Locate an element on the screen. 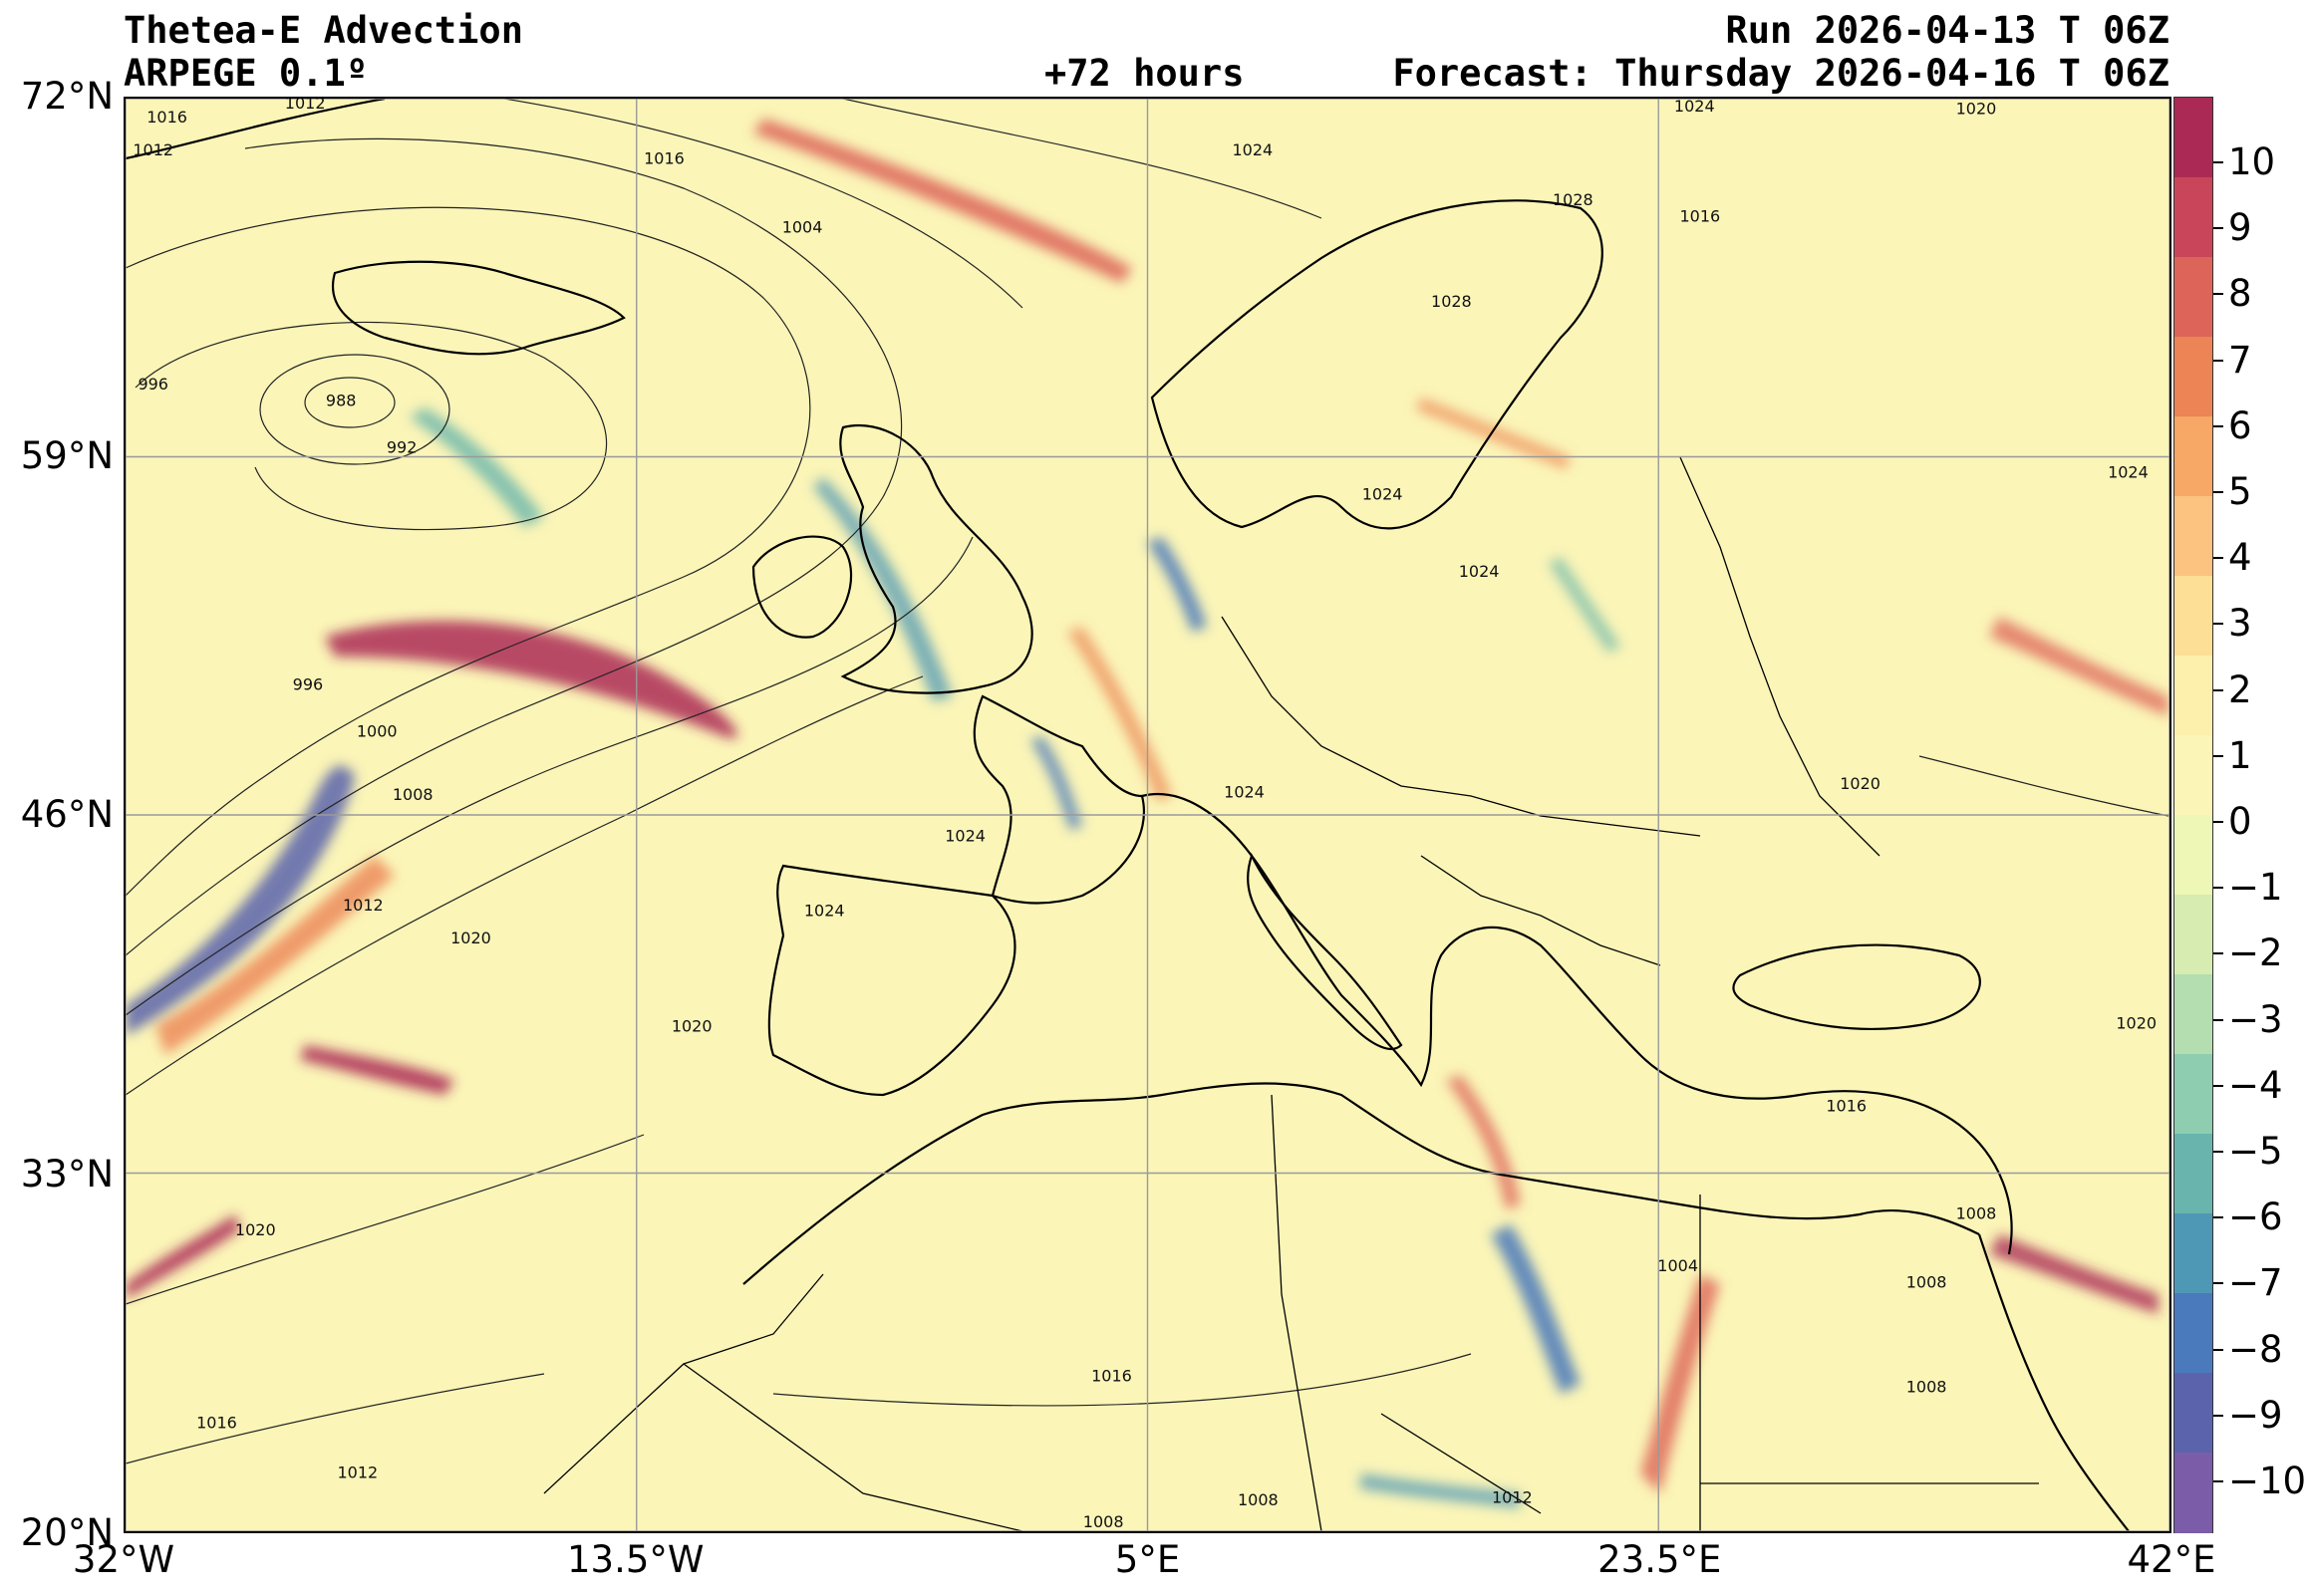 The height and width of the screenshot is (1596, 2312). warm-band-atlantic-jet is located at coordinates (531, 679).